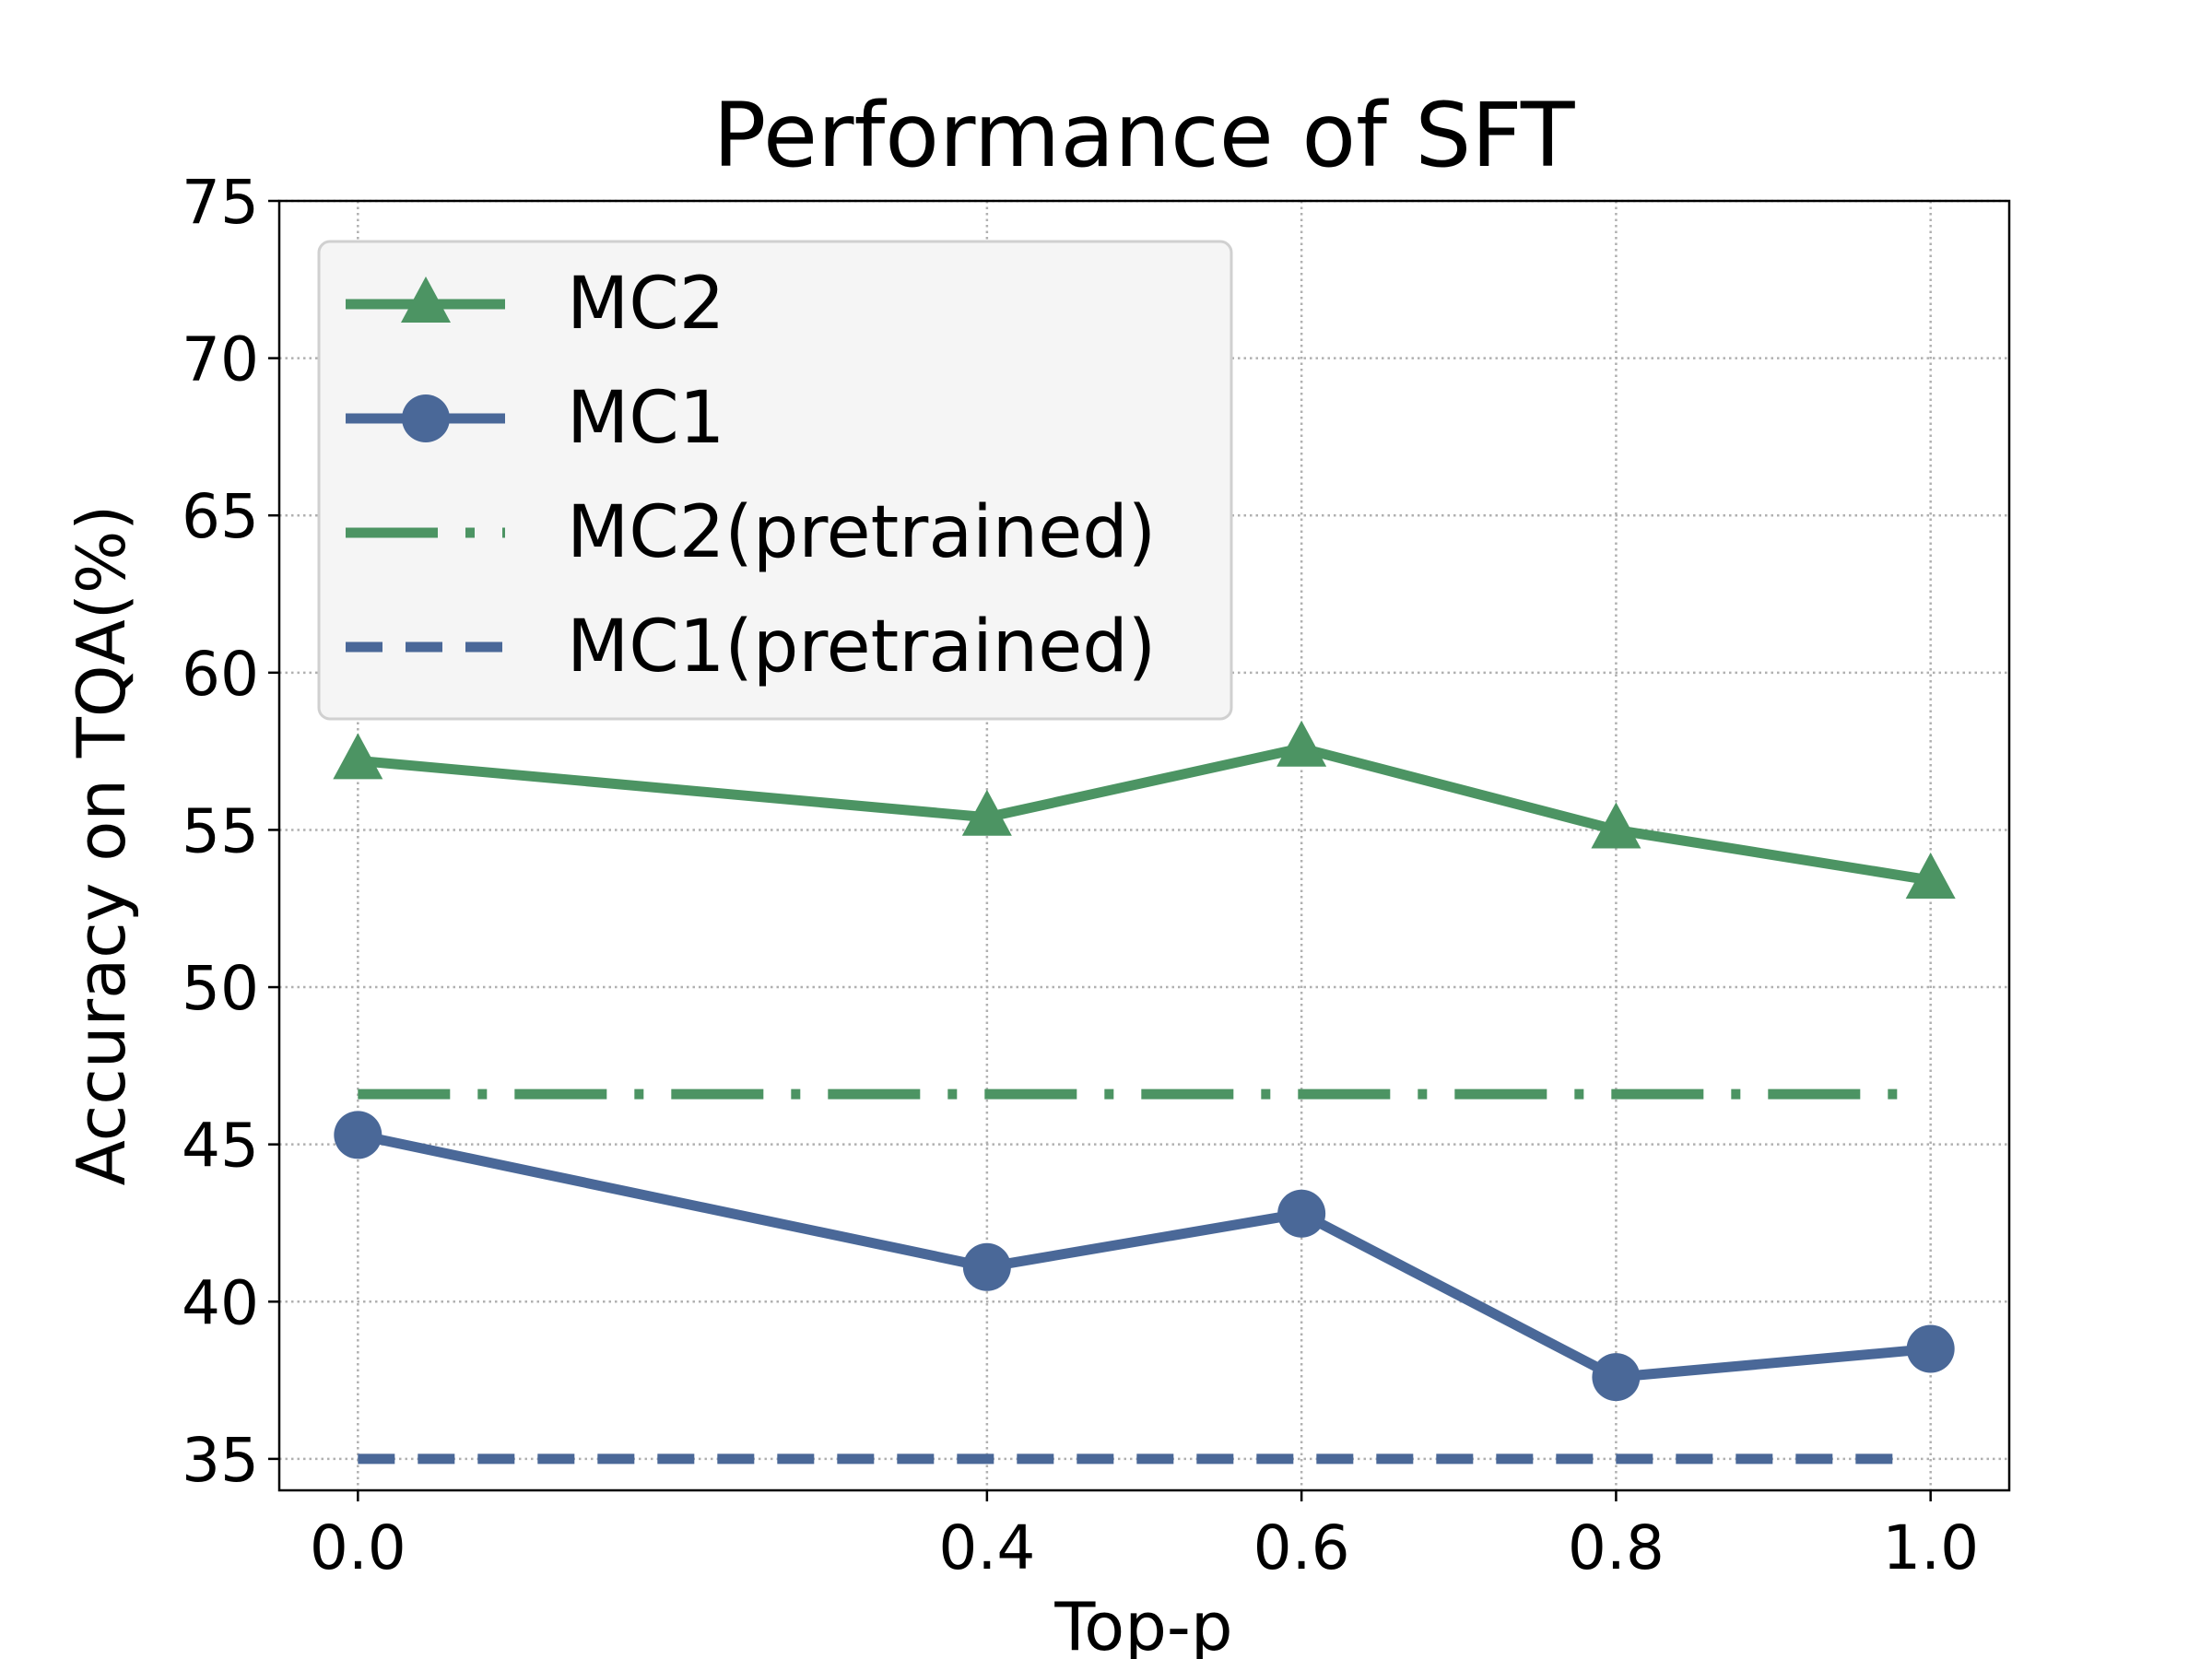  I want to click on y-tick-label: 70, so click(220, 359).